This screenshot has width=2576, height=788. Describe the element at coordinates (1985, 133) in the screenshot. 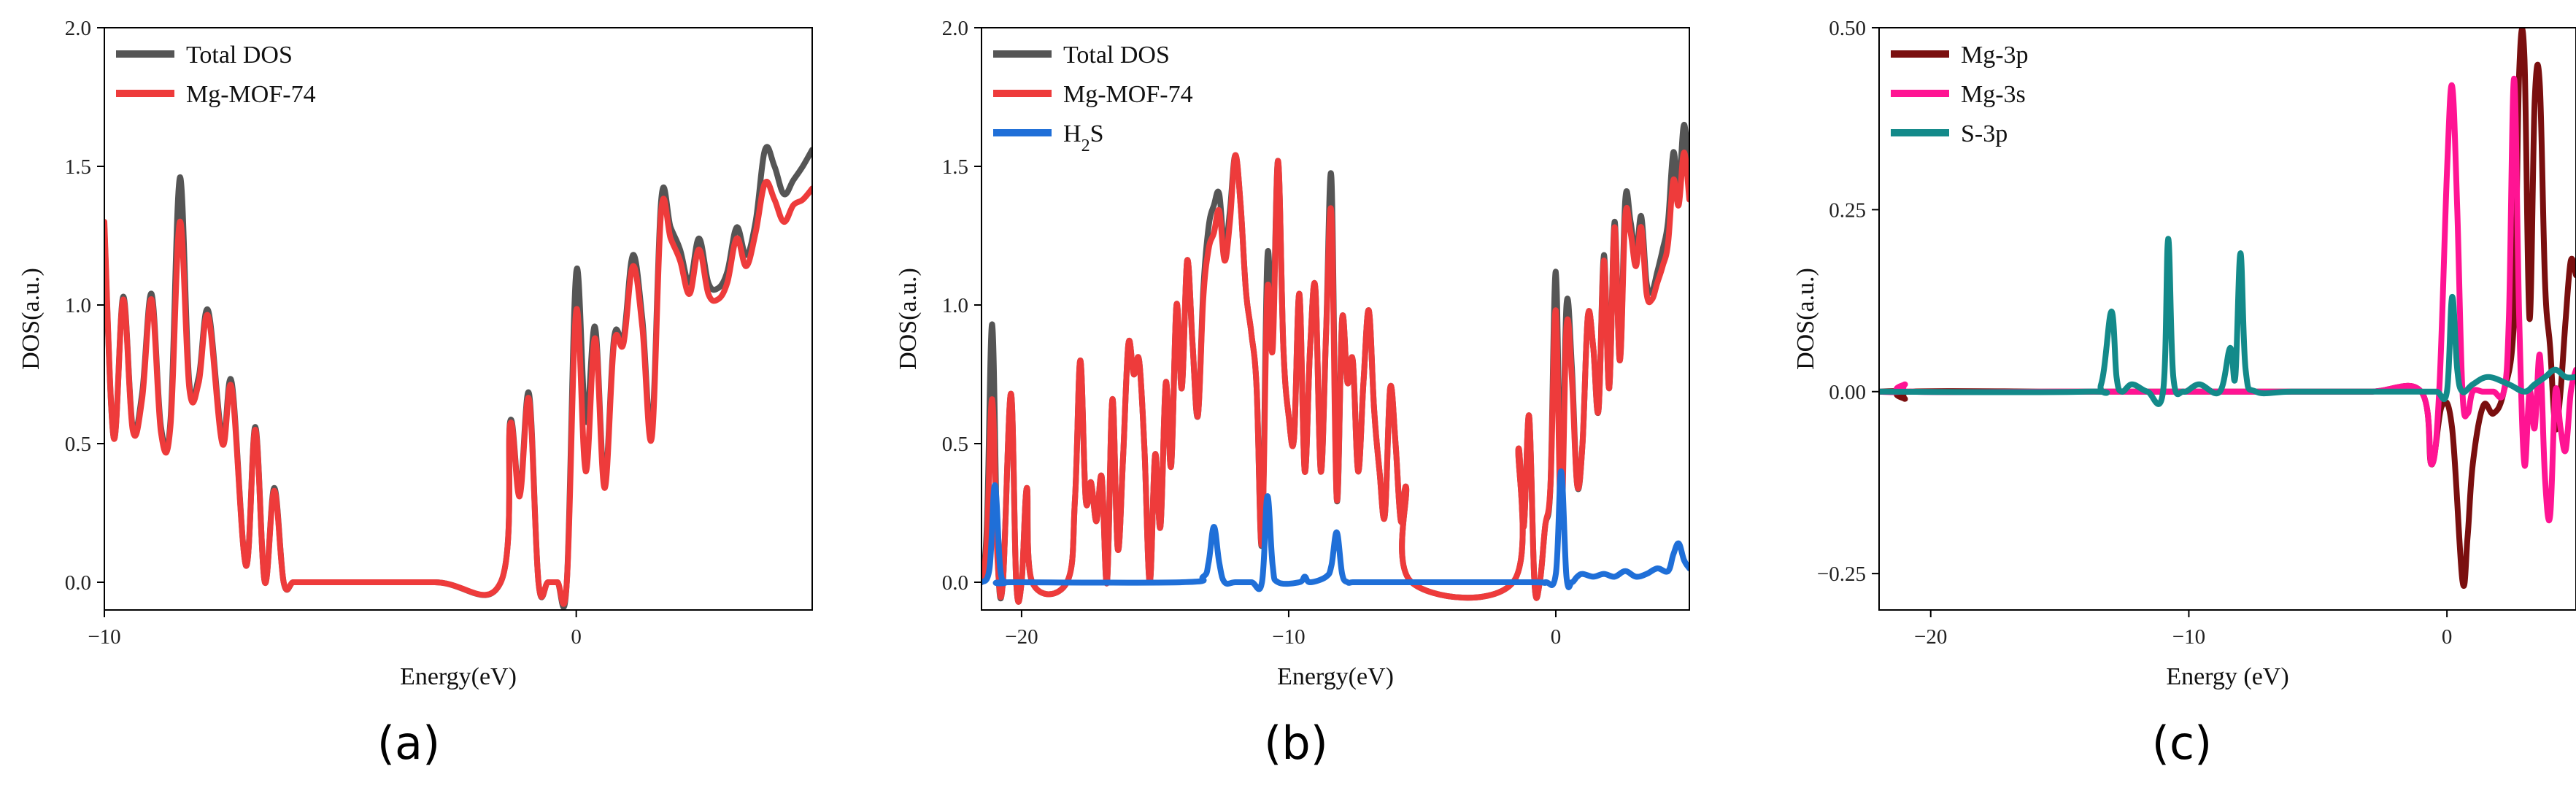

I see `legend-entry: S-3p` at that location.